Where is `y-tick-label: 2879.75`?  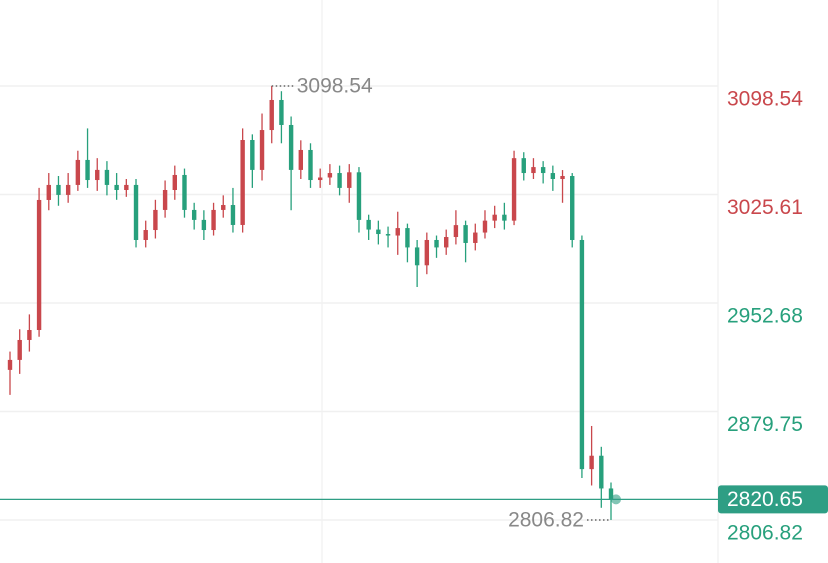
y-tick-label: 2879.75 is located at coordinates (765, 424).